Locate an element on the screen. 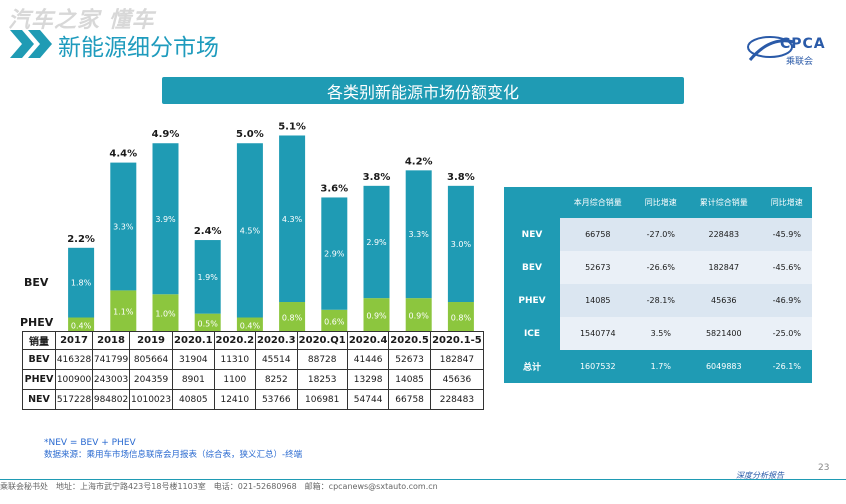 The image size is (846, 504). formula-note: *NEV = BEV + PHEV is located at coordinates (90, 443).